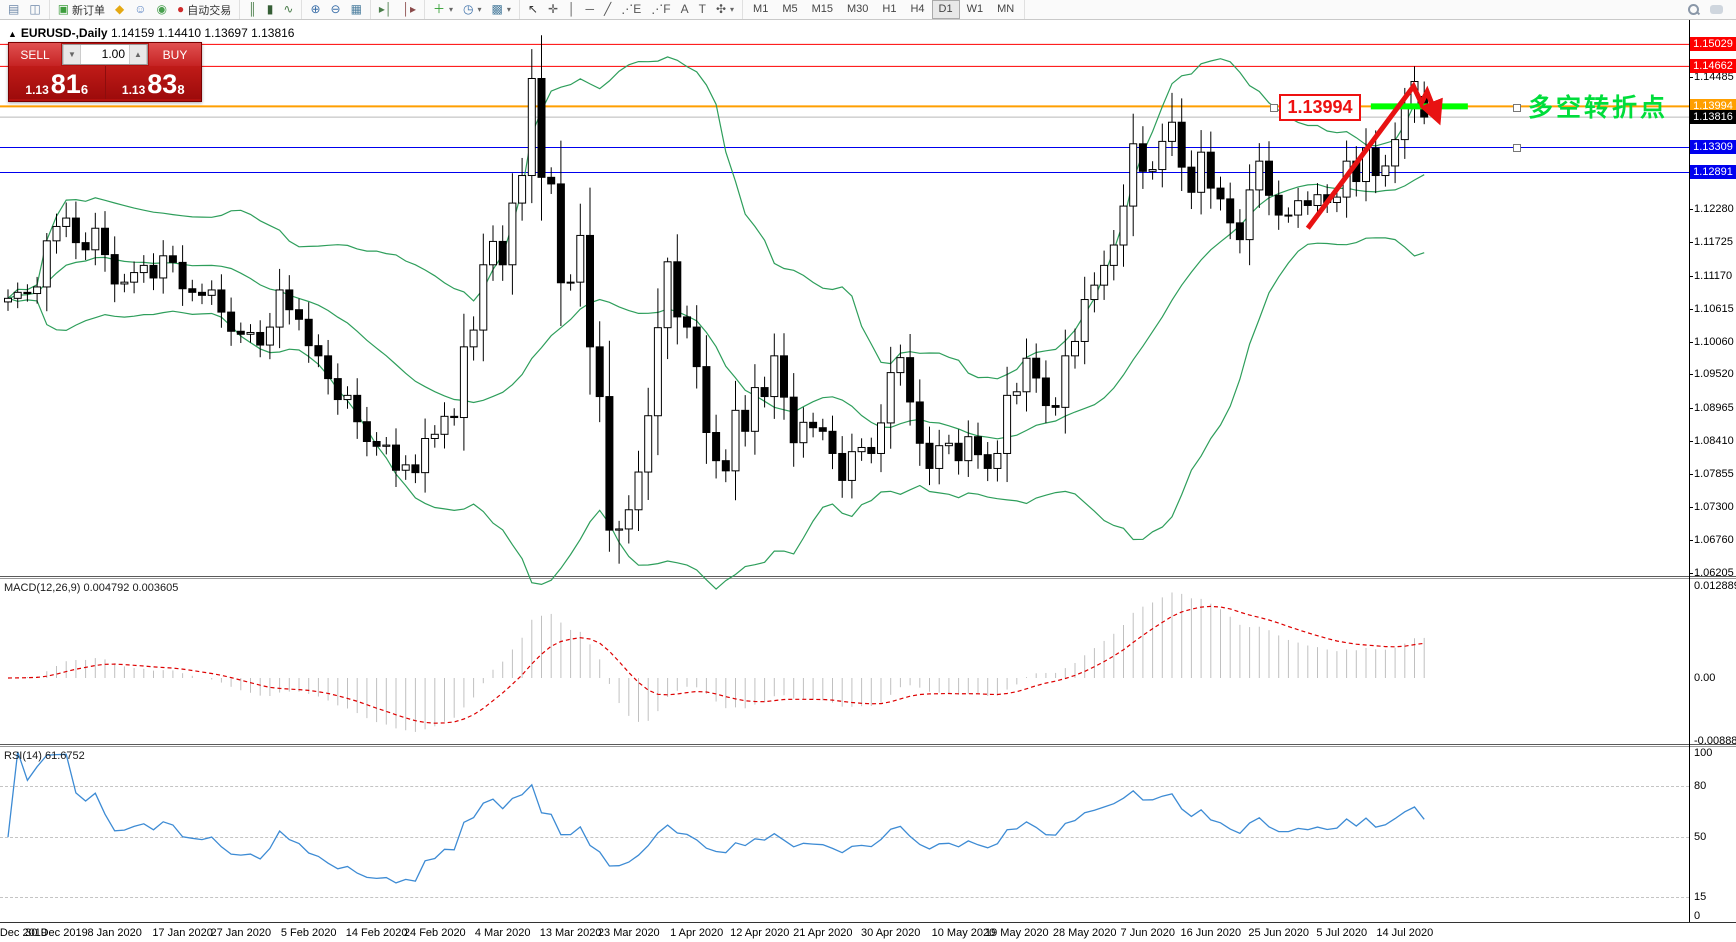  I want to click on macd-pane-separator, so click(868, 576).